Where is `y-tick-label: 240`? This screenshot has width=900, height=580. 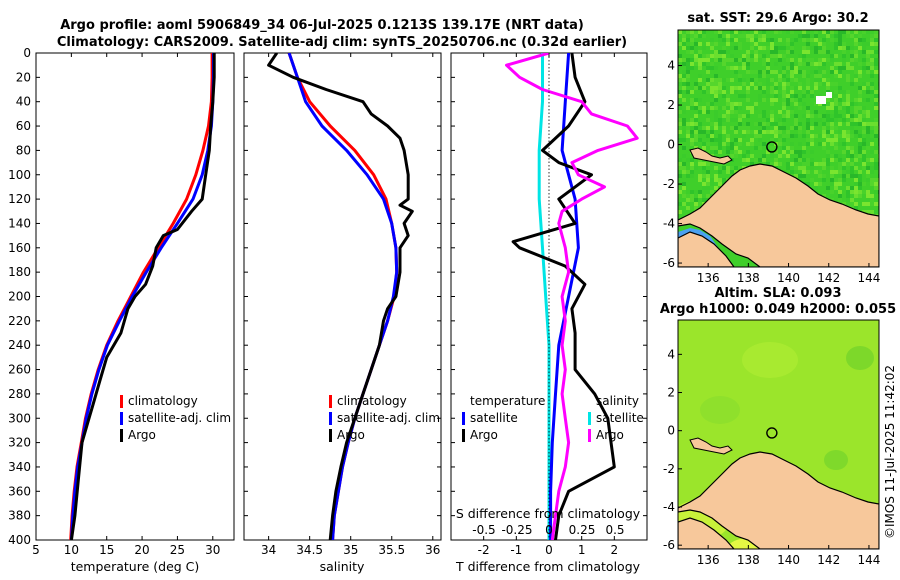 y-tick-label: 240 is located at coordinates (19, 345).